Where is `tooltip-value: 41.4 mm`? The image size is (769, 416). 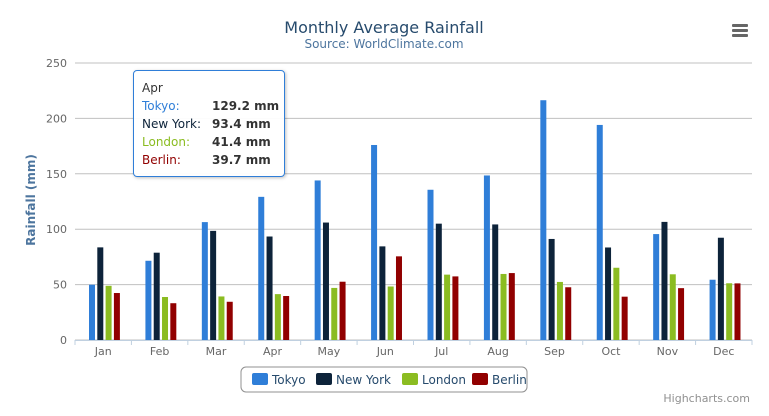
tooltip-value: 41.4 mm is located at coordinates (241, 142).